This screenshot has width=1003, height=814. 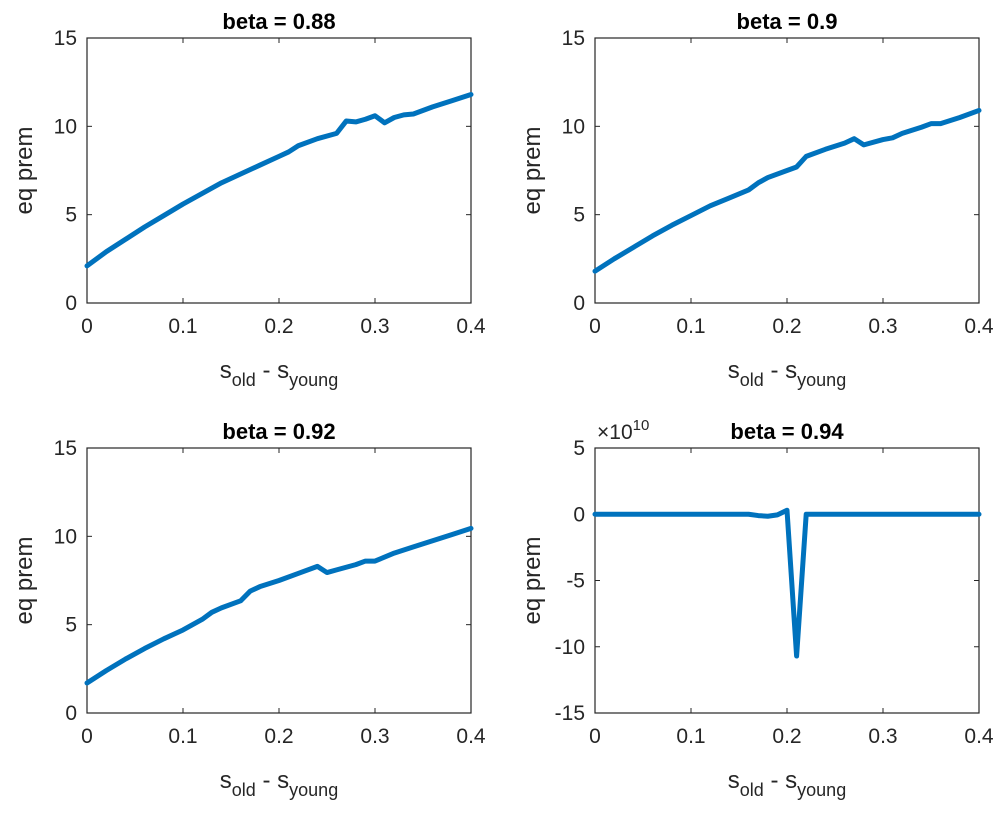 I want to click on chart-title: beta = 0.88, so click(x=278, y=21).